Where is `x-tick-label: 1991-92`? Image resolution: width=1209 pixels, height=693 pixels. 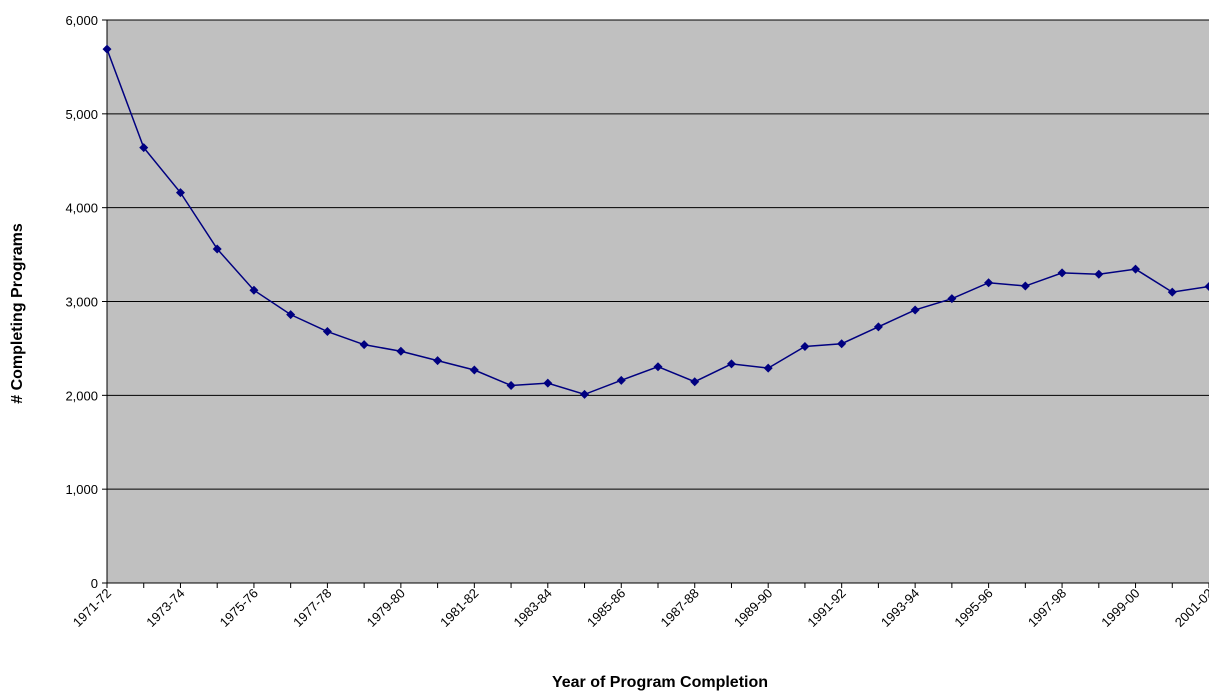 x-tick-label: 1991-92 is located at coordinates (826, 608).